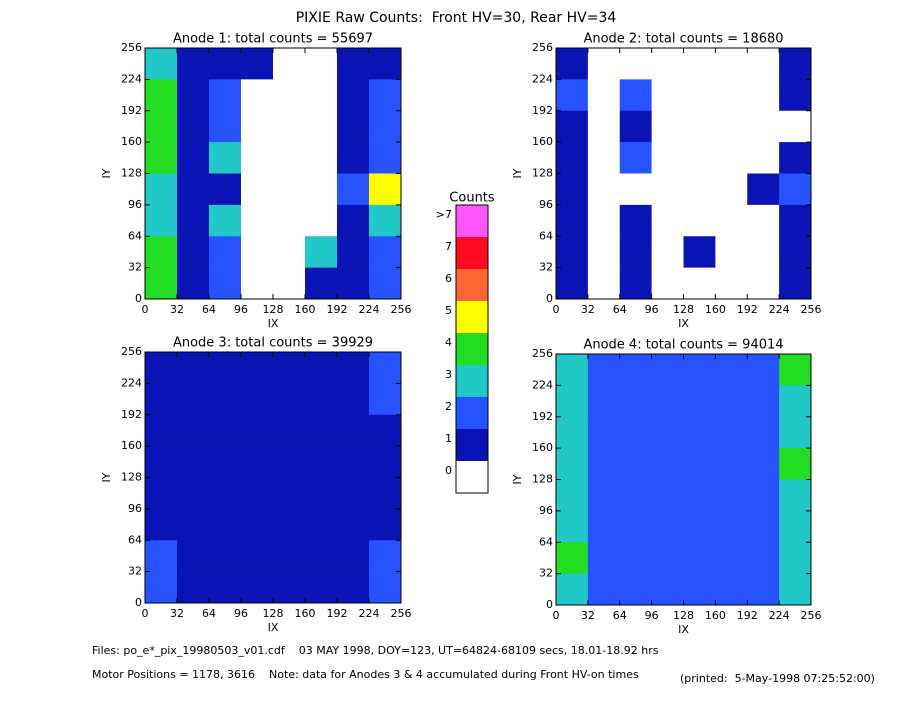 This screenshot has height=705, width=913. What do you see at coordinates (546, 573) in the screenshot?
I see `y-tick-label: 32` at bounding box center [546, 573].